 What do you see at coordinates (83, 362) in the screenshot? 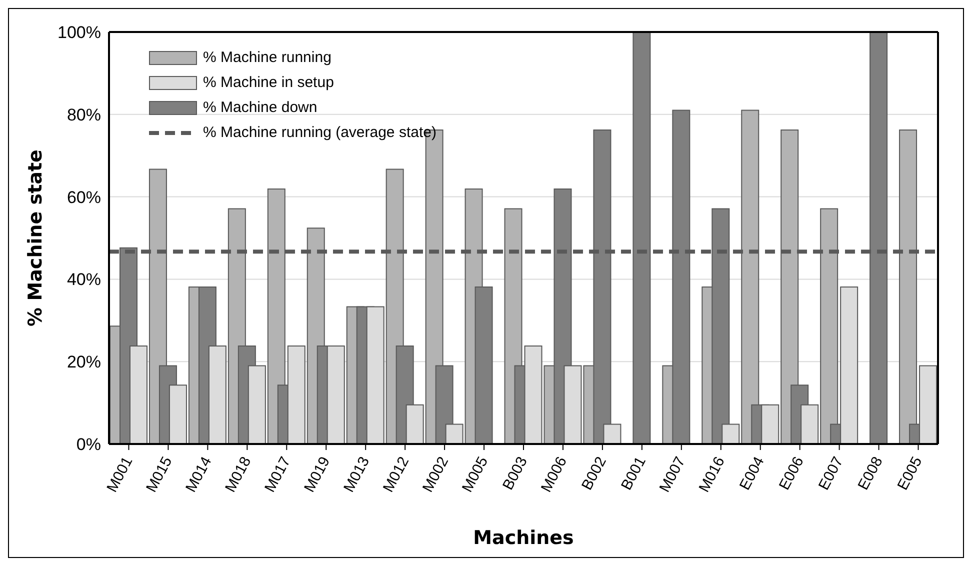
I see `y-tick-label: 20%` at bounding box center [83, 362].